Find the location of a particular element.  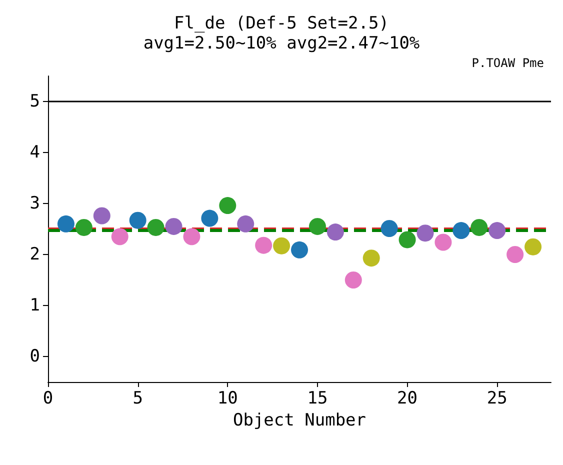

x-tick-label: 20 is located at coordinates (407, 398).